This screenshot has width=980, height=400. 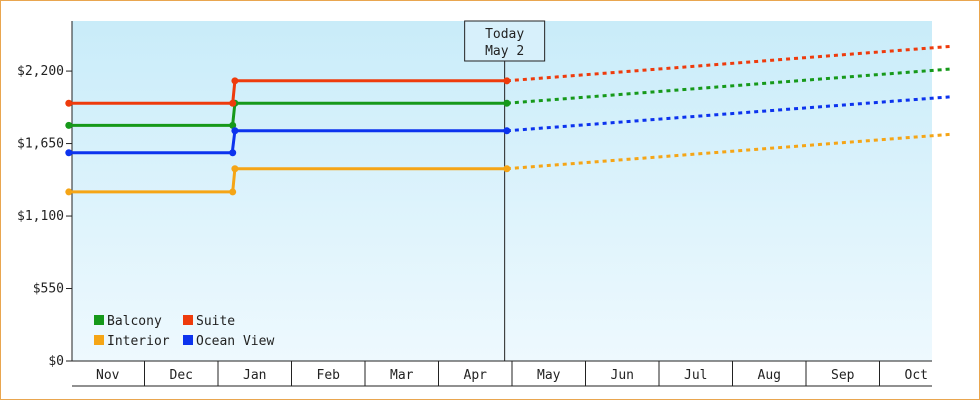 I want to click on legend-label-balcony: Balcony, so click(x=134, y=321).